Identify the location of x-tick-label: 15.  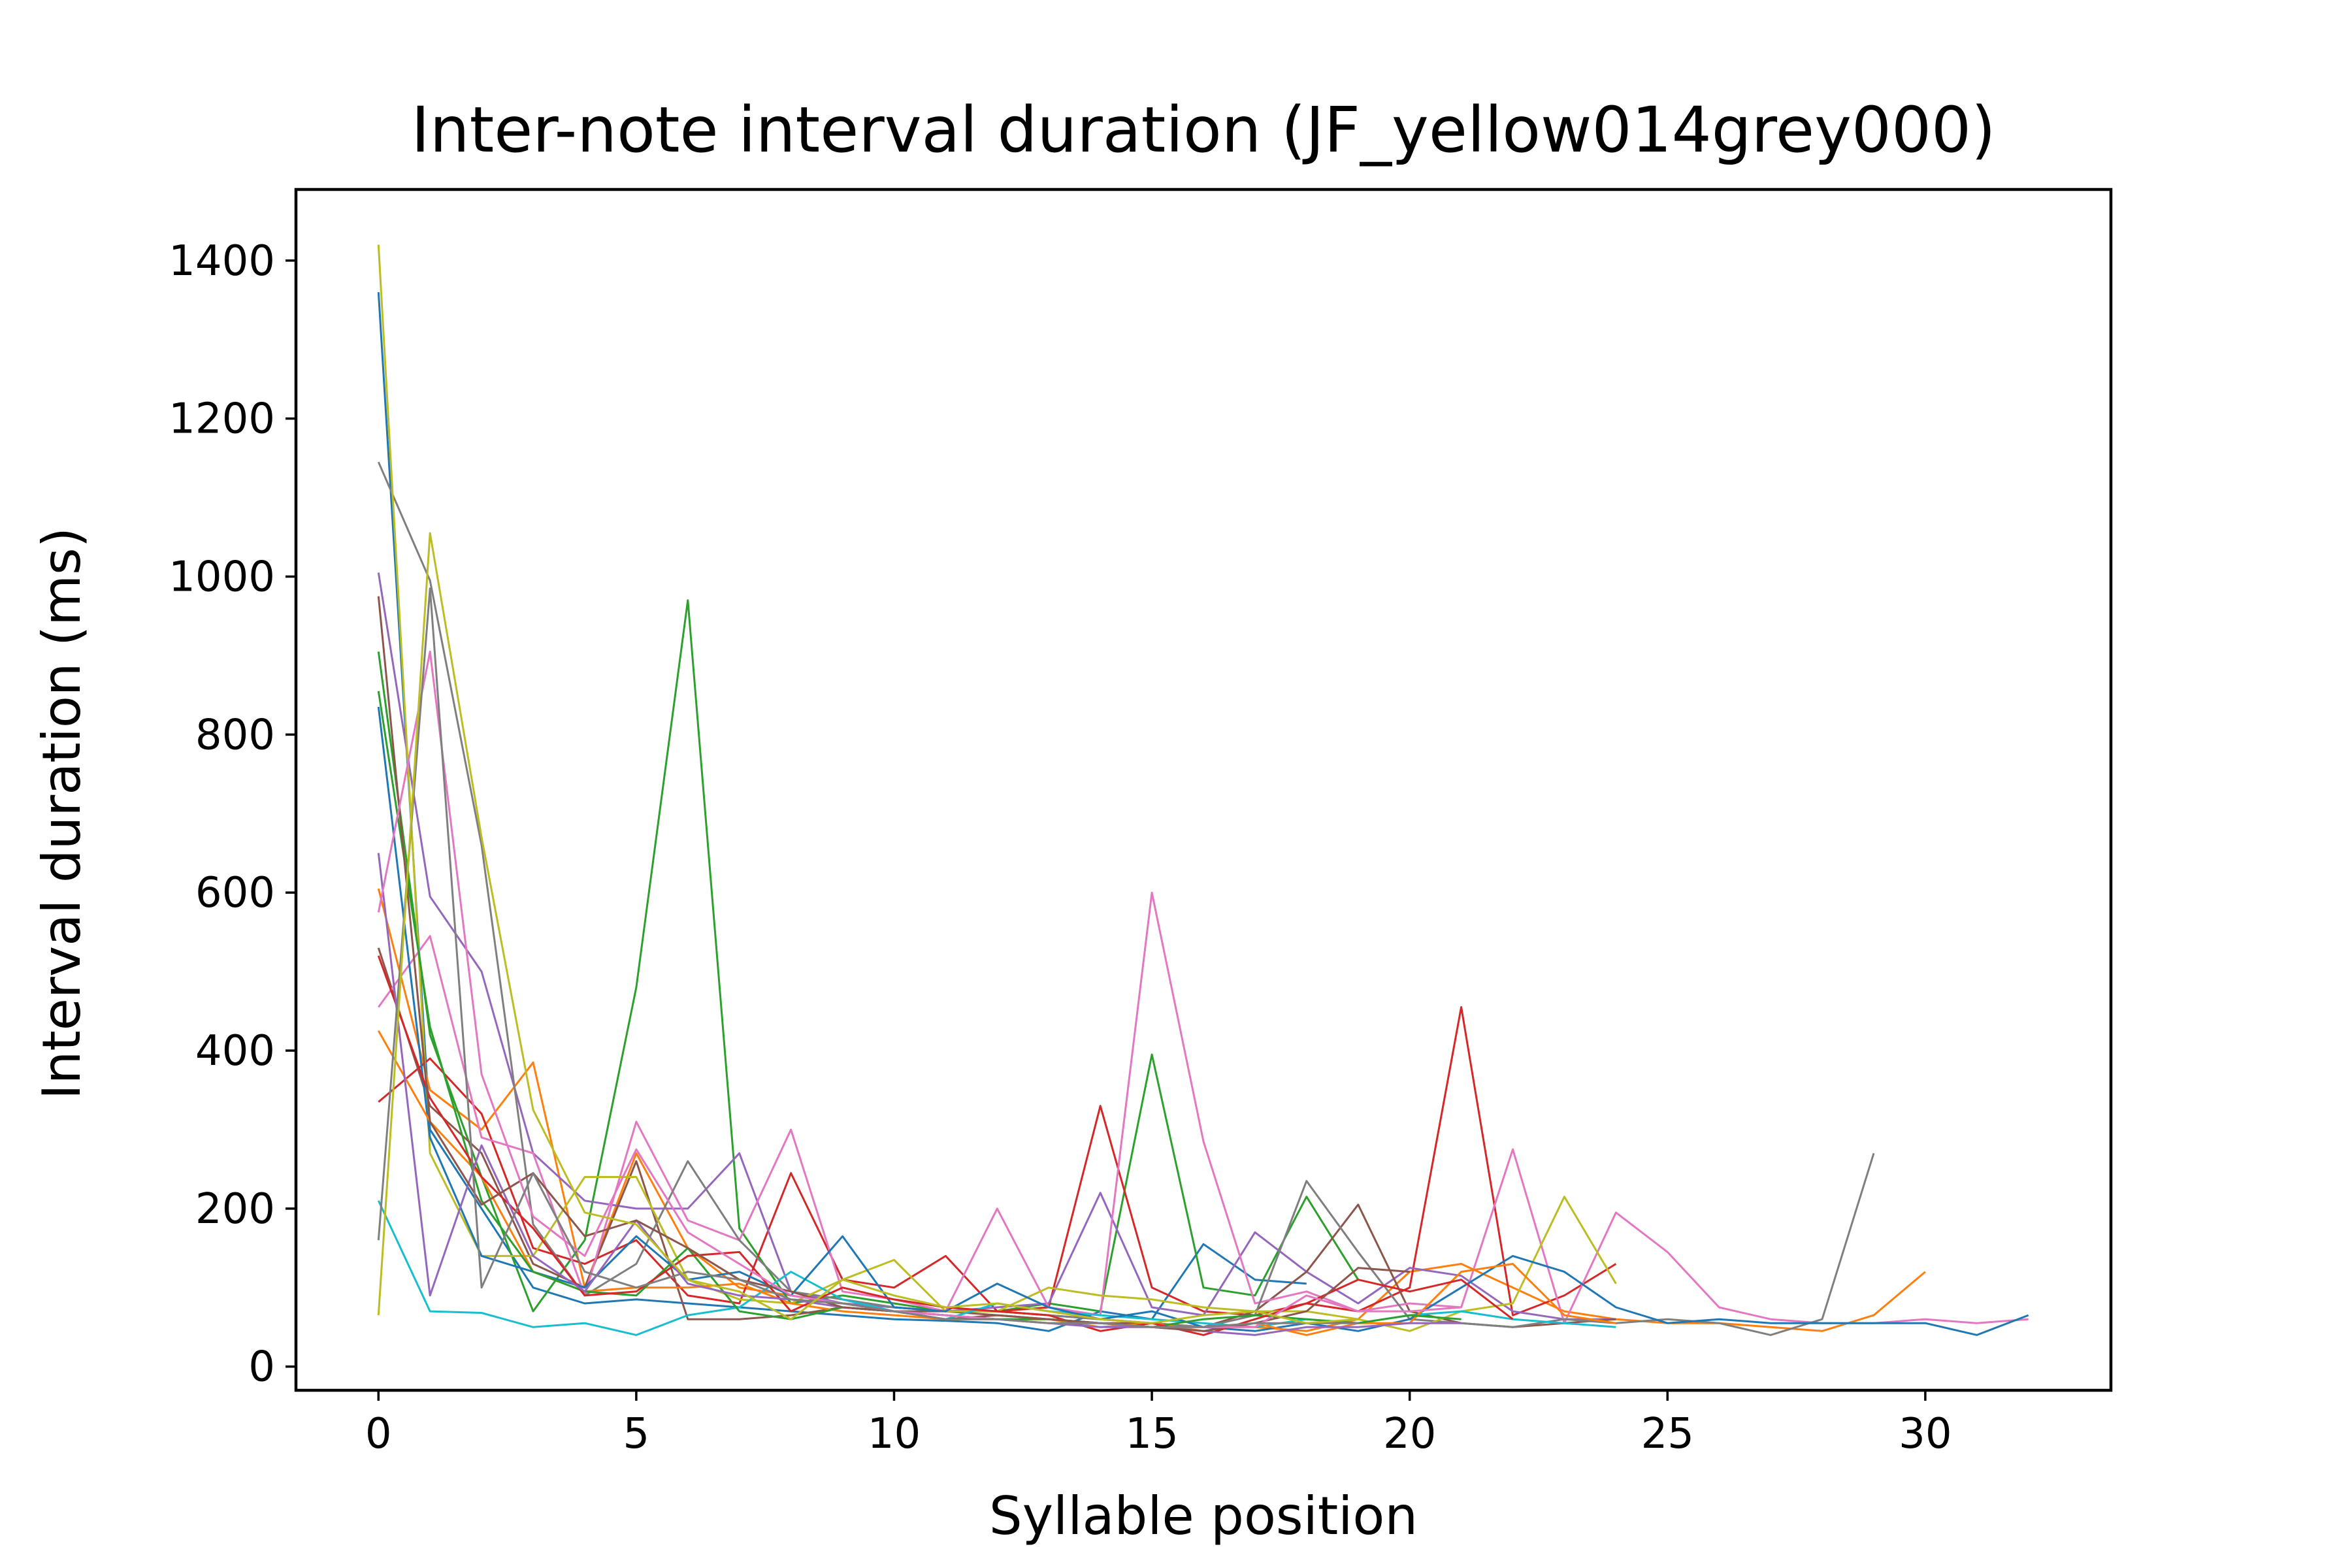
(1151, 1434).